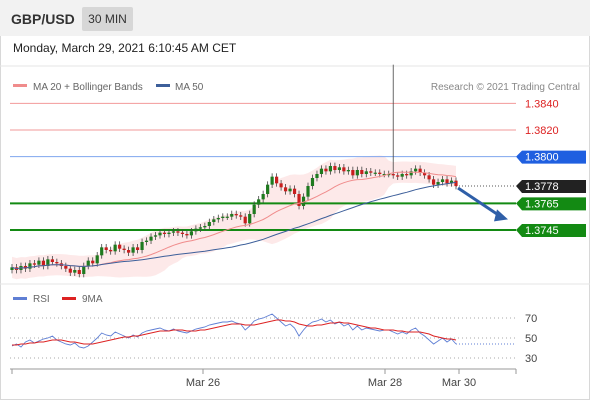 Image resolution: width=590 pixels, height=400 pixels. I want to click on price-tag-text-1.3765: 1.3765, so click(542, 204).